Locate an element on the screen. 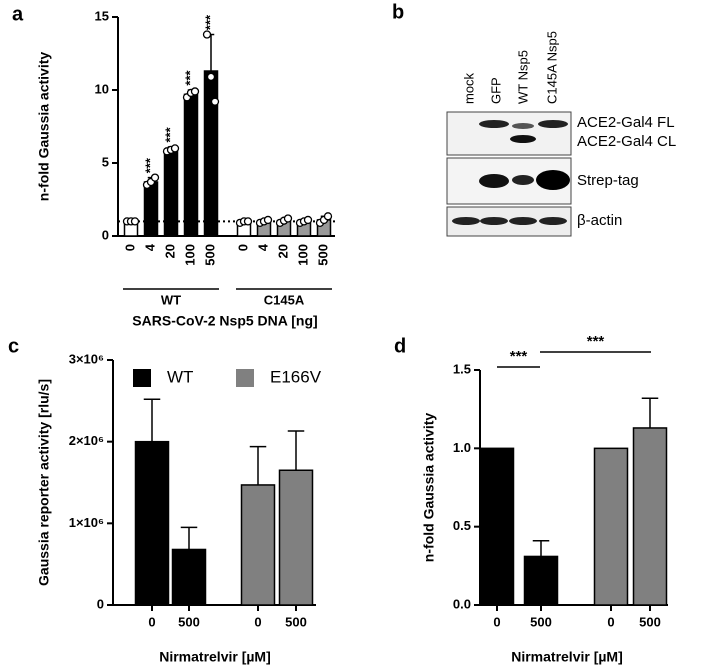 The width and height of the screenshot is (705, 670). lane-label: WT Nsp5 is located at coordinates (522, 77).